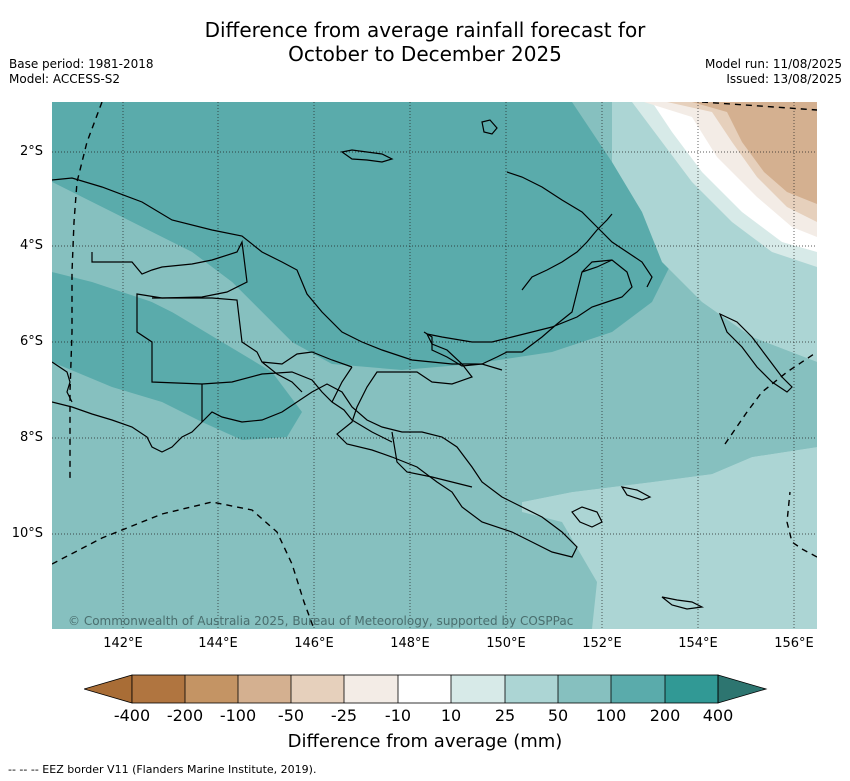 The width and height of the screenshot is (850, 781). Describe the element at coordinates (31, 341) in the screenshot. I see `lat-label-6s: 6°S` at that location.